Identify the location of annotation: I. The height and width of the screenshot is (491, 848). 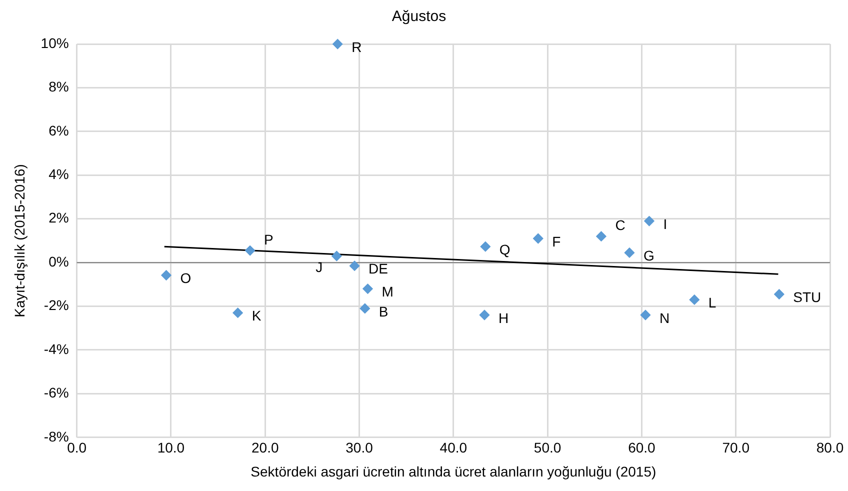
(665, 224).